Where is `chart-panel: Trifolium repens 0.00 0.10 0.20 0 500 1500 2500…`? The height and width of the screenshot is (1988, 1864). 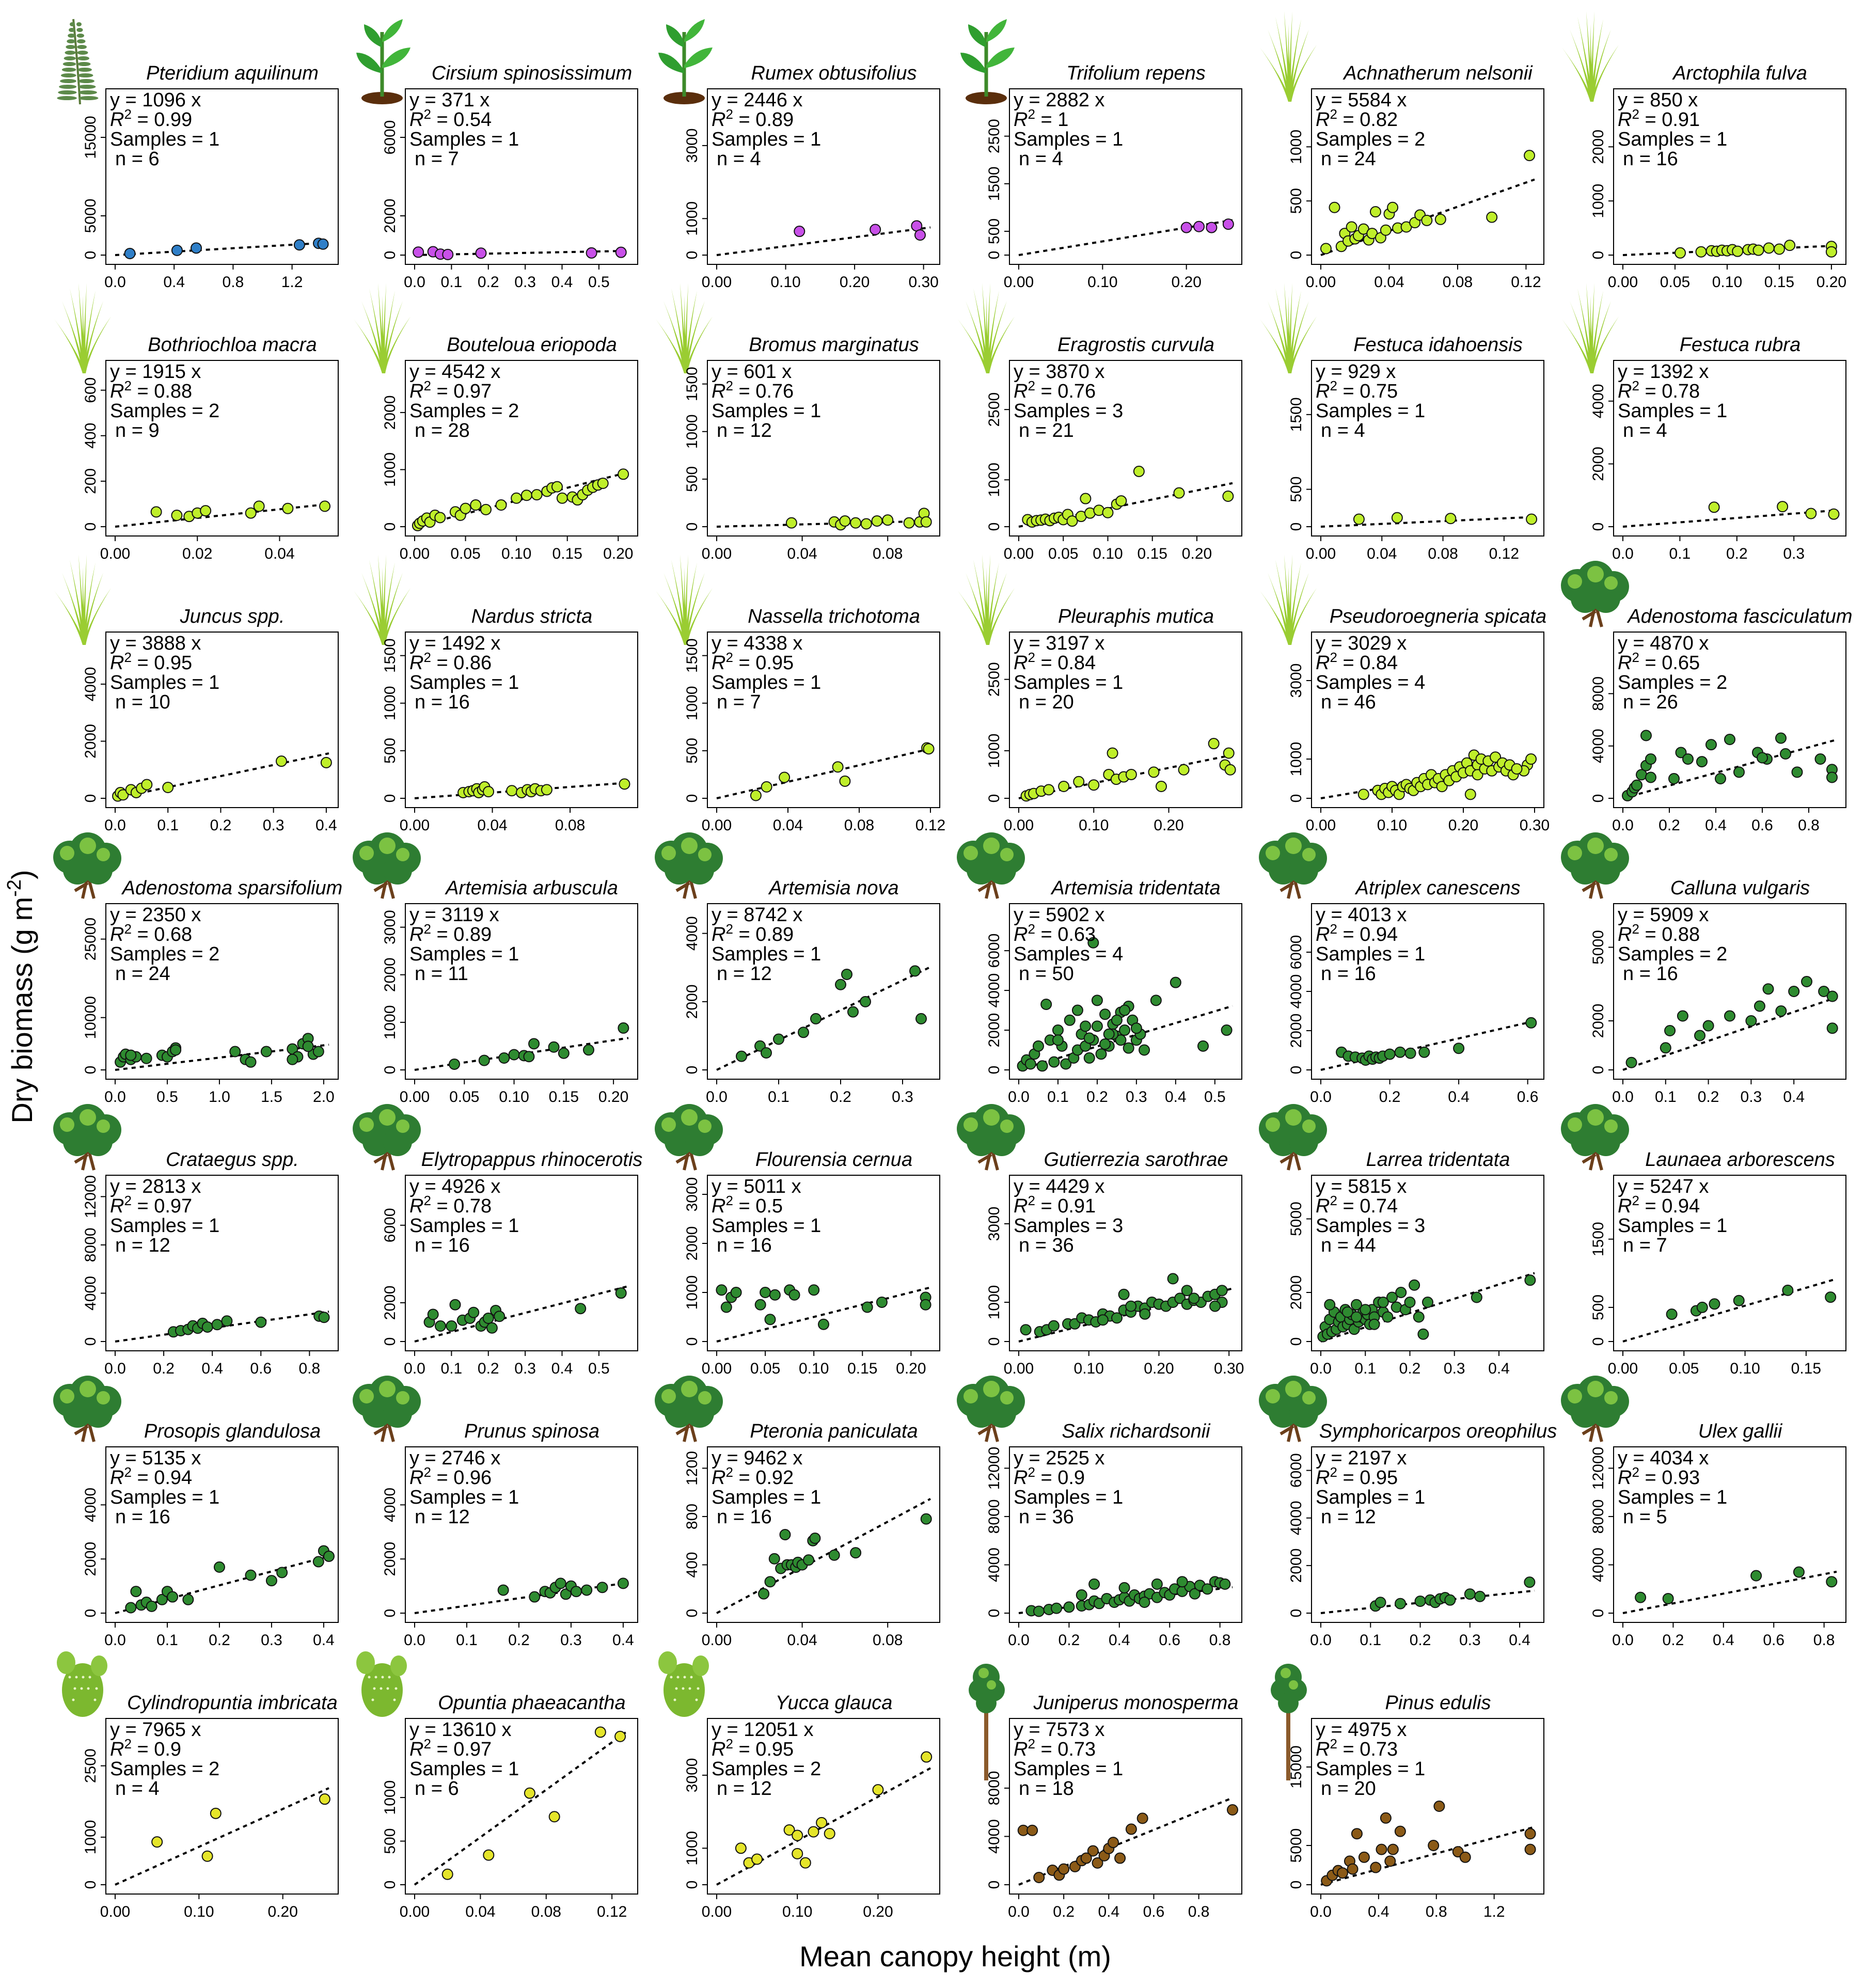 chart-panel: Trifolium repens 0.00 0.10 0.20 0 500 1500 2500… is located at coordinates (1101, 155).